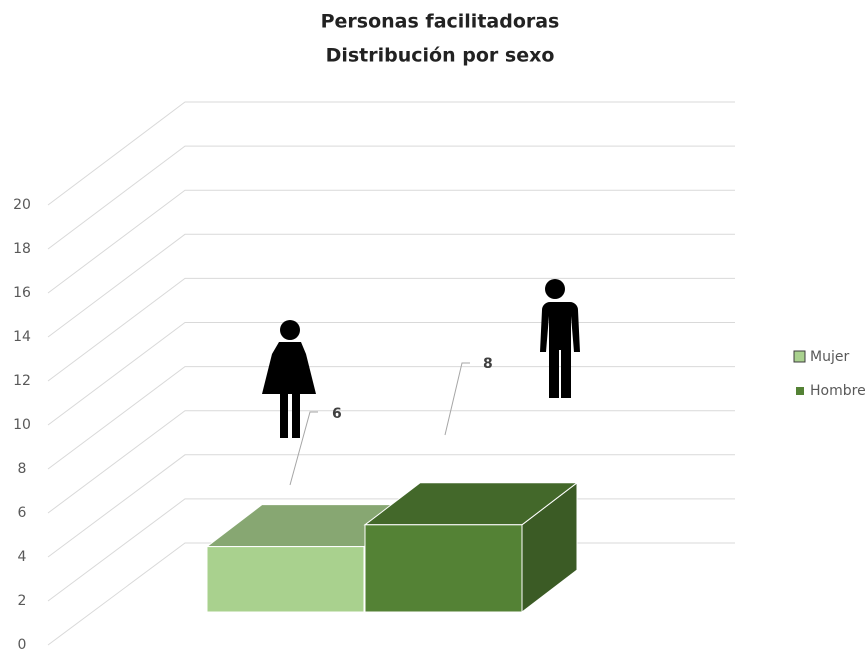 The width and height of the screenshot is (868, 650). What do you see at coordinates (488, 364) in the screenshot?
I see `data-label: 8` at bounding box center [488, 364].